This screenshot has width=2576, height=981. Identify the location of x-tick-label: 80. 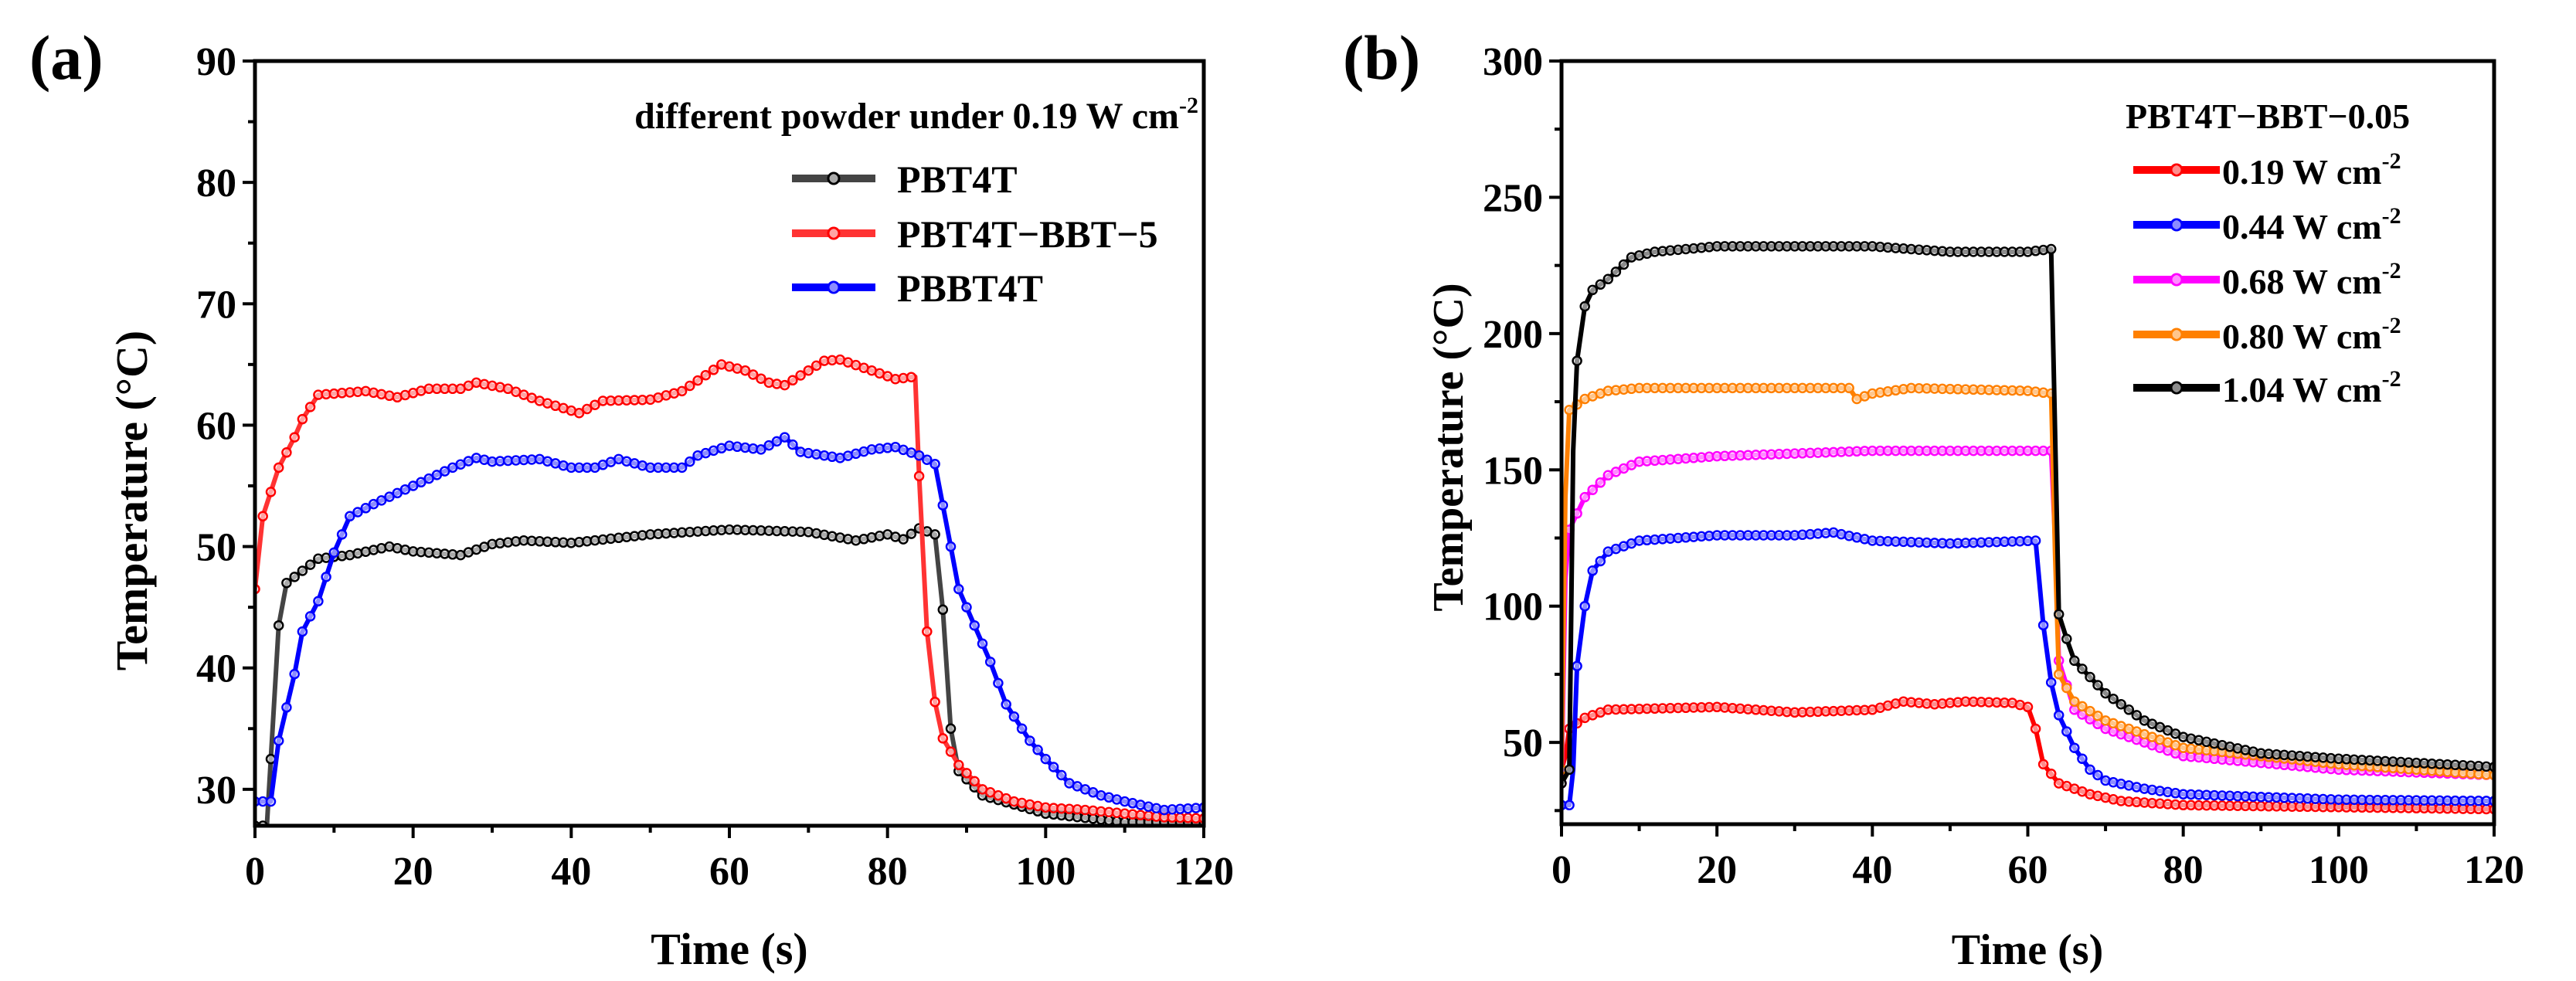
(888, 872).